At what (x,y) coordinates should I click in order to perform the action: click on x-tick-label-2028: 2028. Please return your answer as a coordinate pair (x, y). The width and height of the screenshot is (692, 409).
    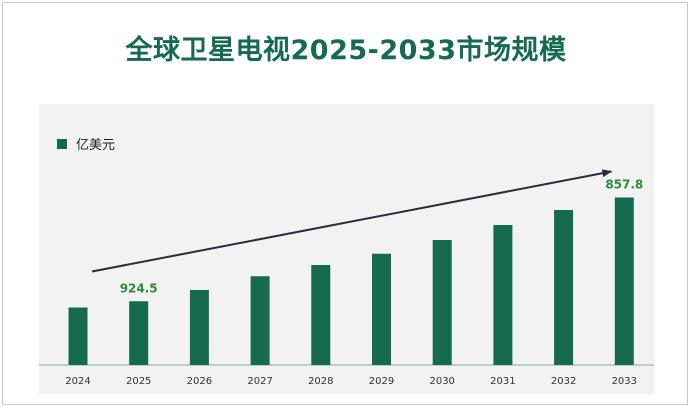
    Looking at the image, I should click on (320, 381).